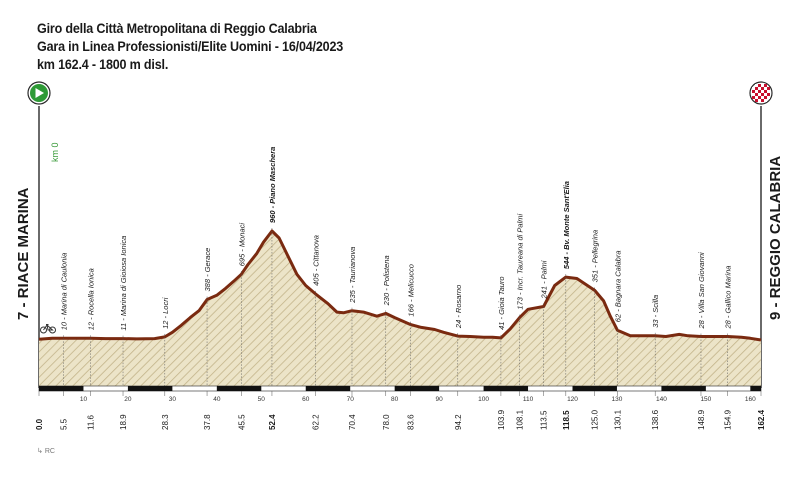 The height and width of the screenshot is (484, 800). Describe the element at coordinates (207, 422) in the screenshot. I see `km-label: 37.8` at that location.